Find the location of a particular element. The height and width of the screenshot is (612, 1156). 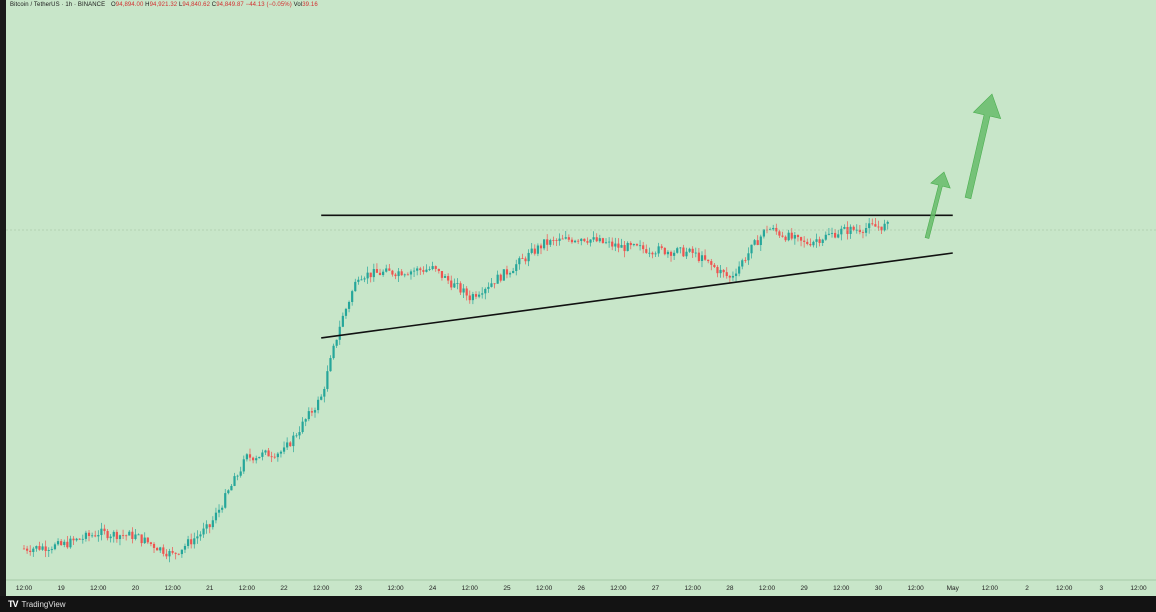

time-axis-tick-label: 29 is located at coordinates (805, 588).